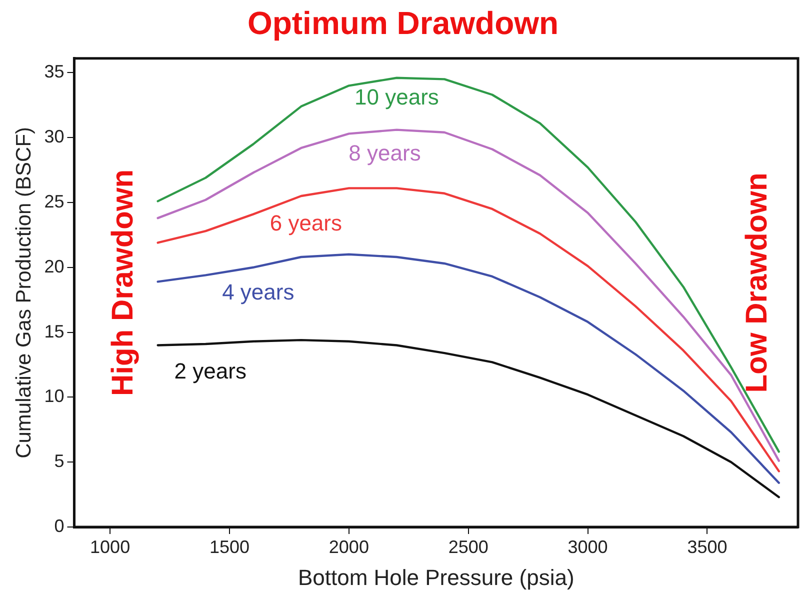 The width and height of the screenshot is (808, 600). I want to click on annotation: Low Drawdown, so click(757, 282).